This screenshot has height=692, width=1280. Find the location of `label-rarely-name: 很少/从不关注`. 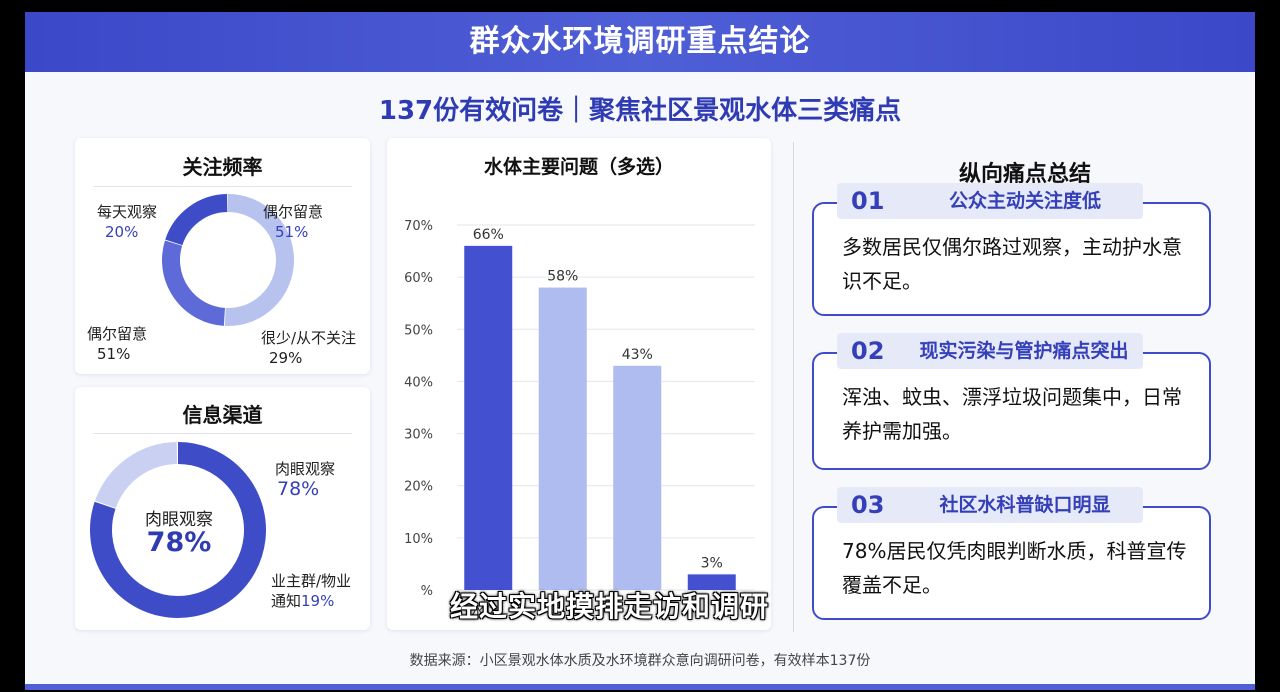

label-rarely-name: 很少/从不关注 is located at coordinates (309, 338).